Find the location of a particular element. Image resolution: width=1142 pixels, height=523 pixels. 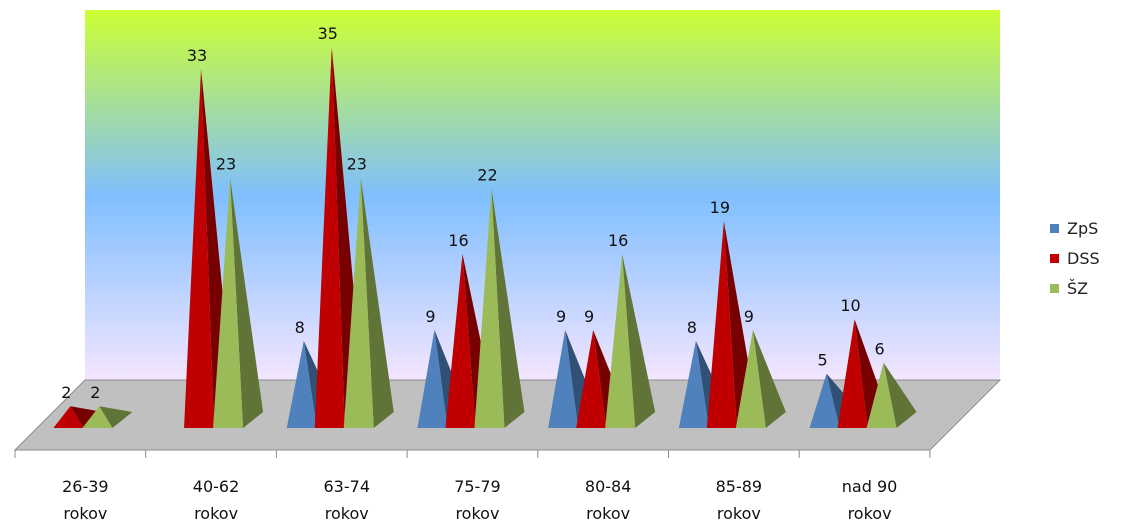

legend-label-sz: ŠZ is located at coordinates (1078, 288).